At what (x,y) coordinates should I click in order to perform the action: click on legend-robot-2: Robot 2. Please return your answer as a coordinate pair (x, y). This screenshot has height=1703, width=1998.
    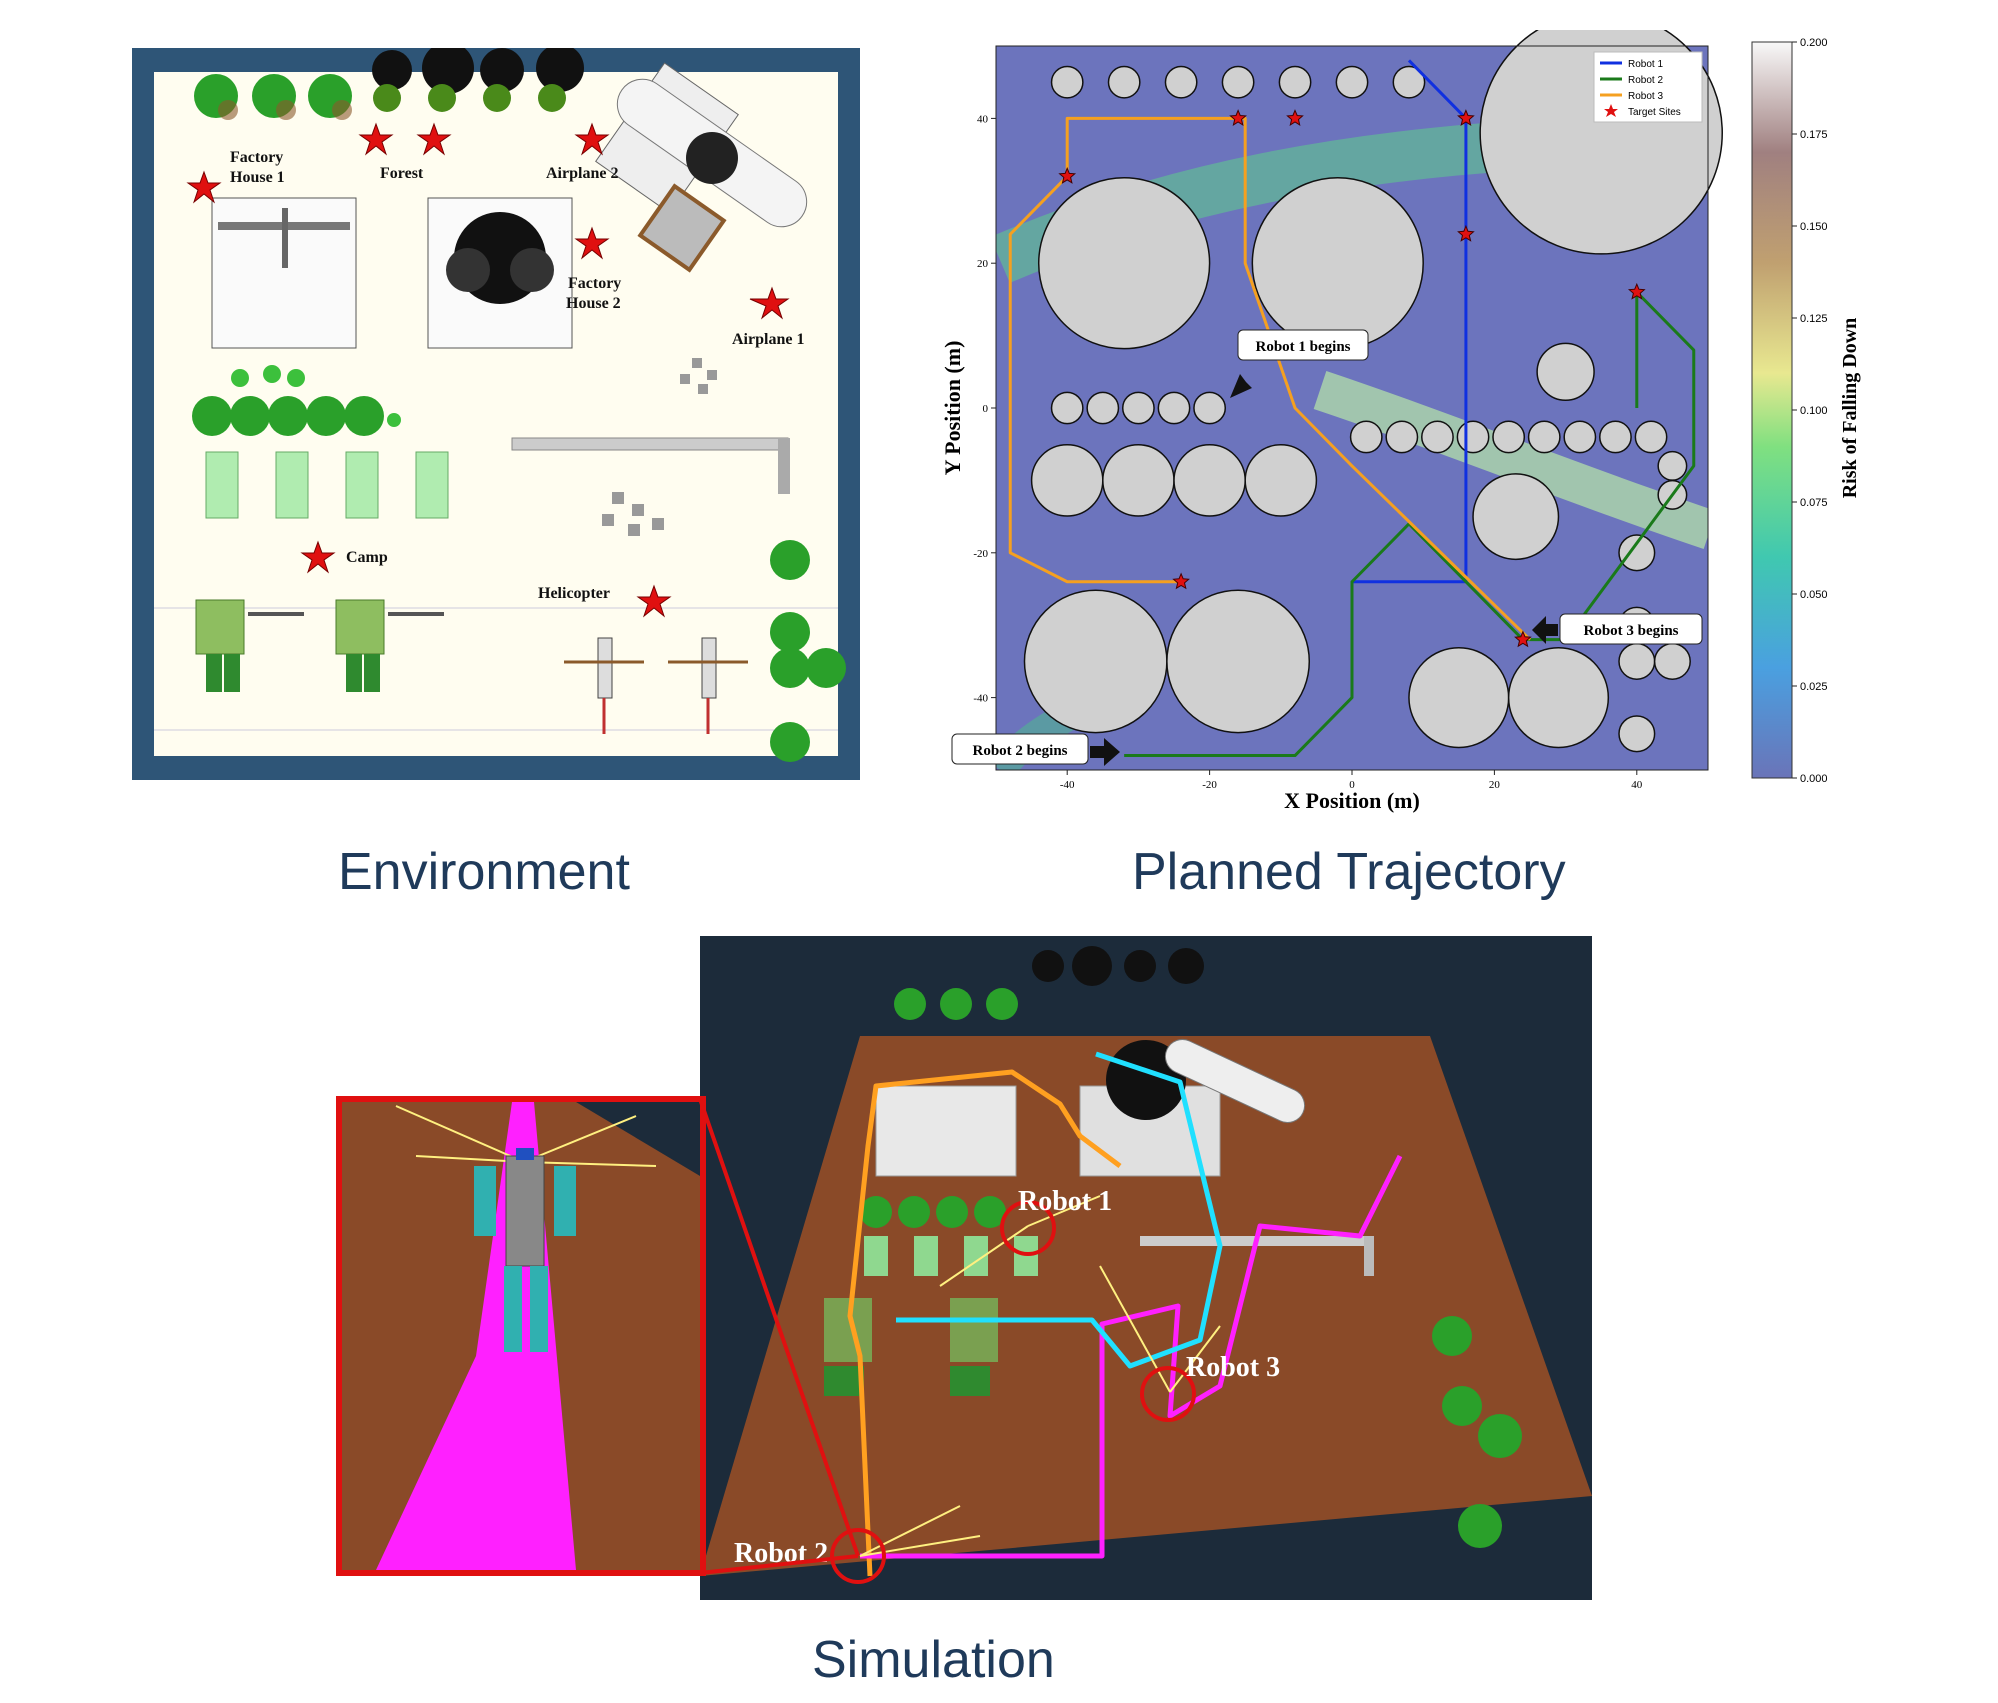
    Looking at the image, I should click on (1645, 80).